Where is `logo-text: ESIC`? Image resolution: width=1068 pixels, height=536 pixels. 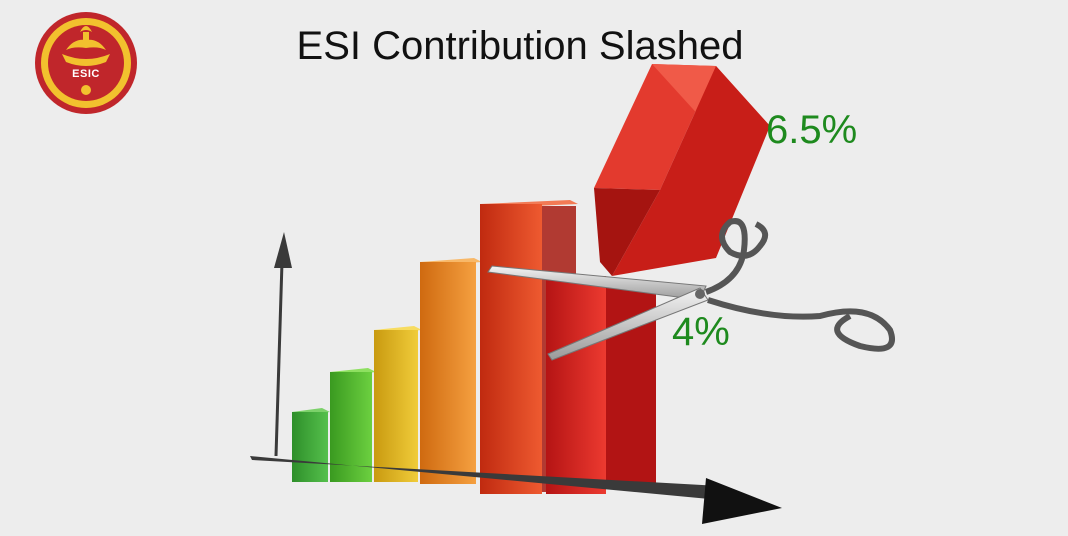 logo-text: ESIC is located at coordinates (86, 74).